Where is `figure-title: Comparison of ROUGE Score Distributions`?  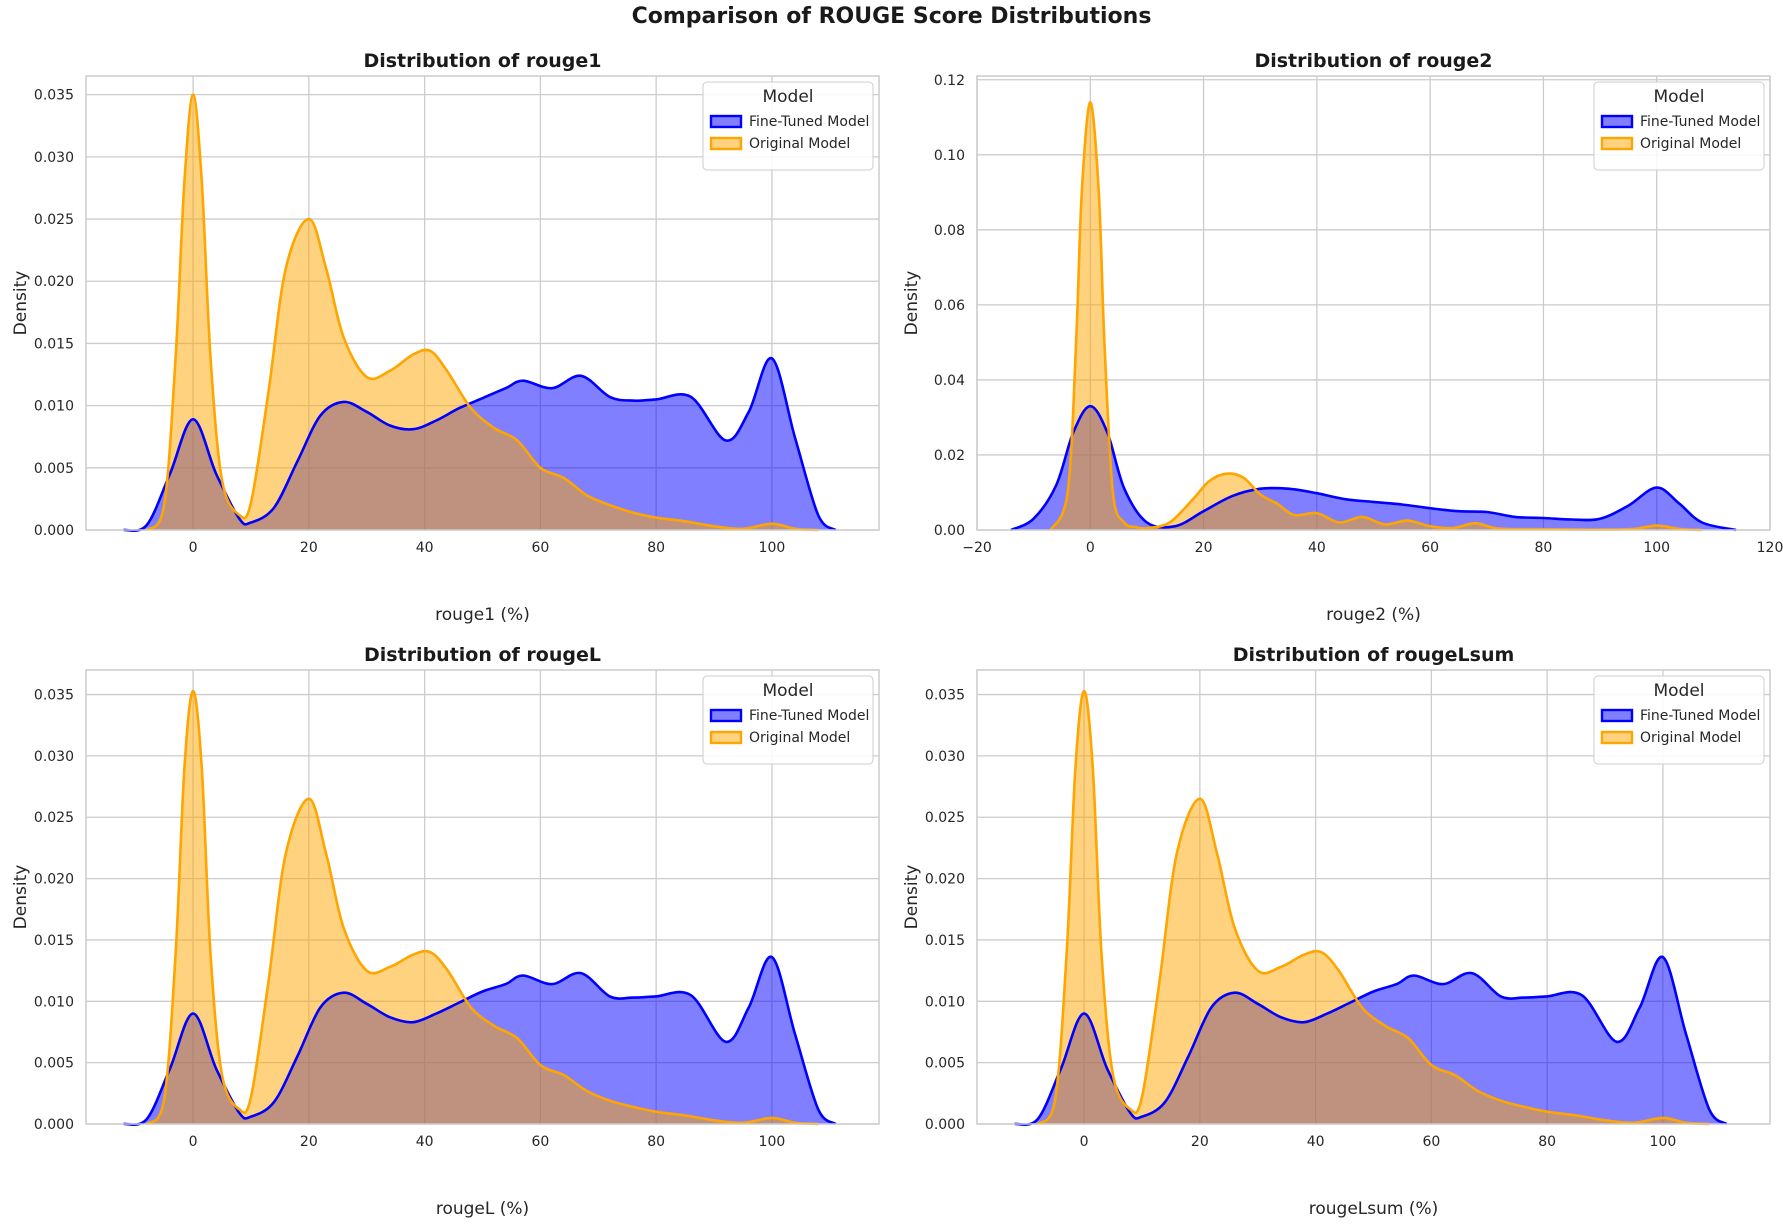 figure-title: Comparison of ROUGE Score Distributions is located at coordinates (891, 16).